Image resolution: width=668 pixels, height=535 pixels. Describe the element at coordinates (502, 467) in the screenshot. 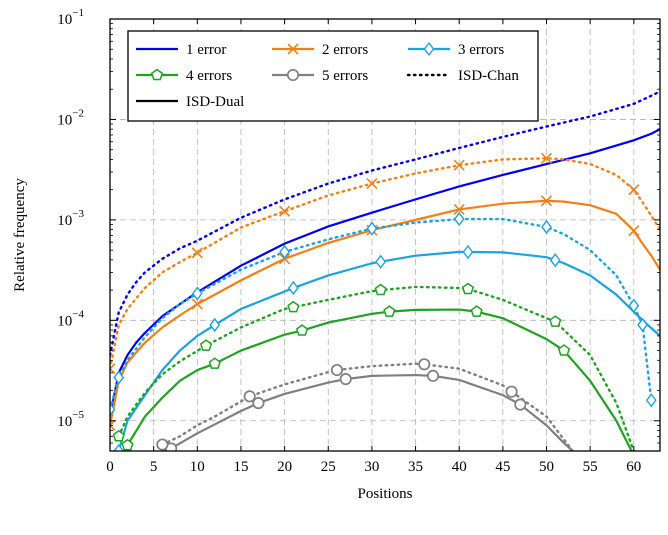

I see `x-tick-label: 45` at that location.